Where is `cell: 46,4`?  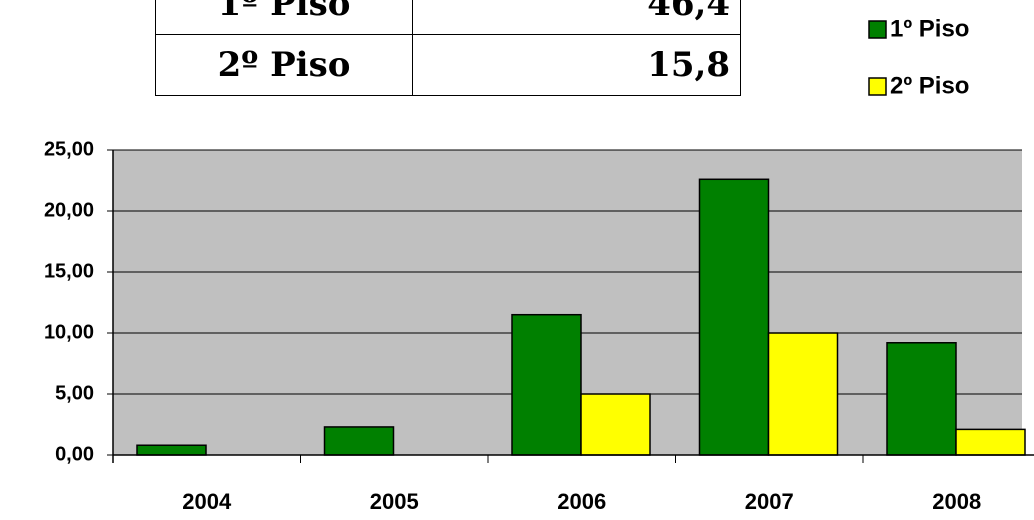 cell: 46,4 is located at coordinates (576, 17).